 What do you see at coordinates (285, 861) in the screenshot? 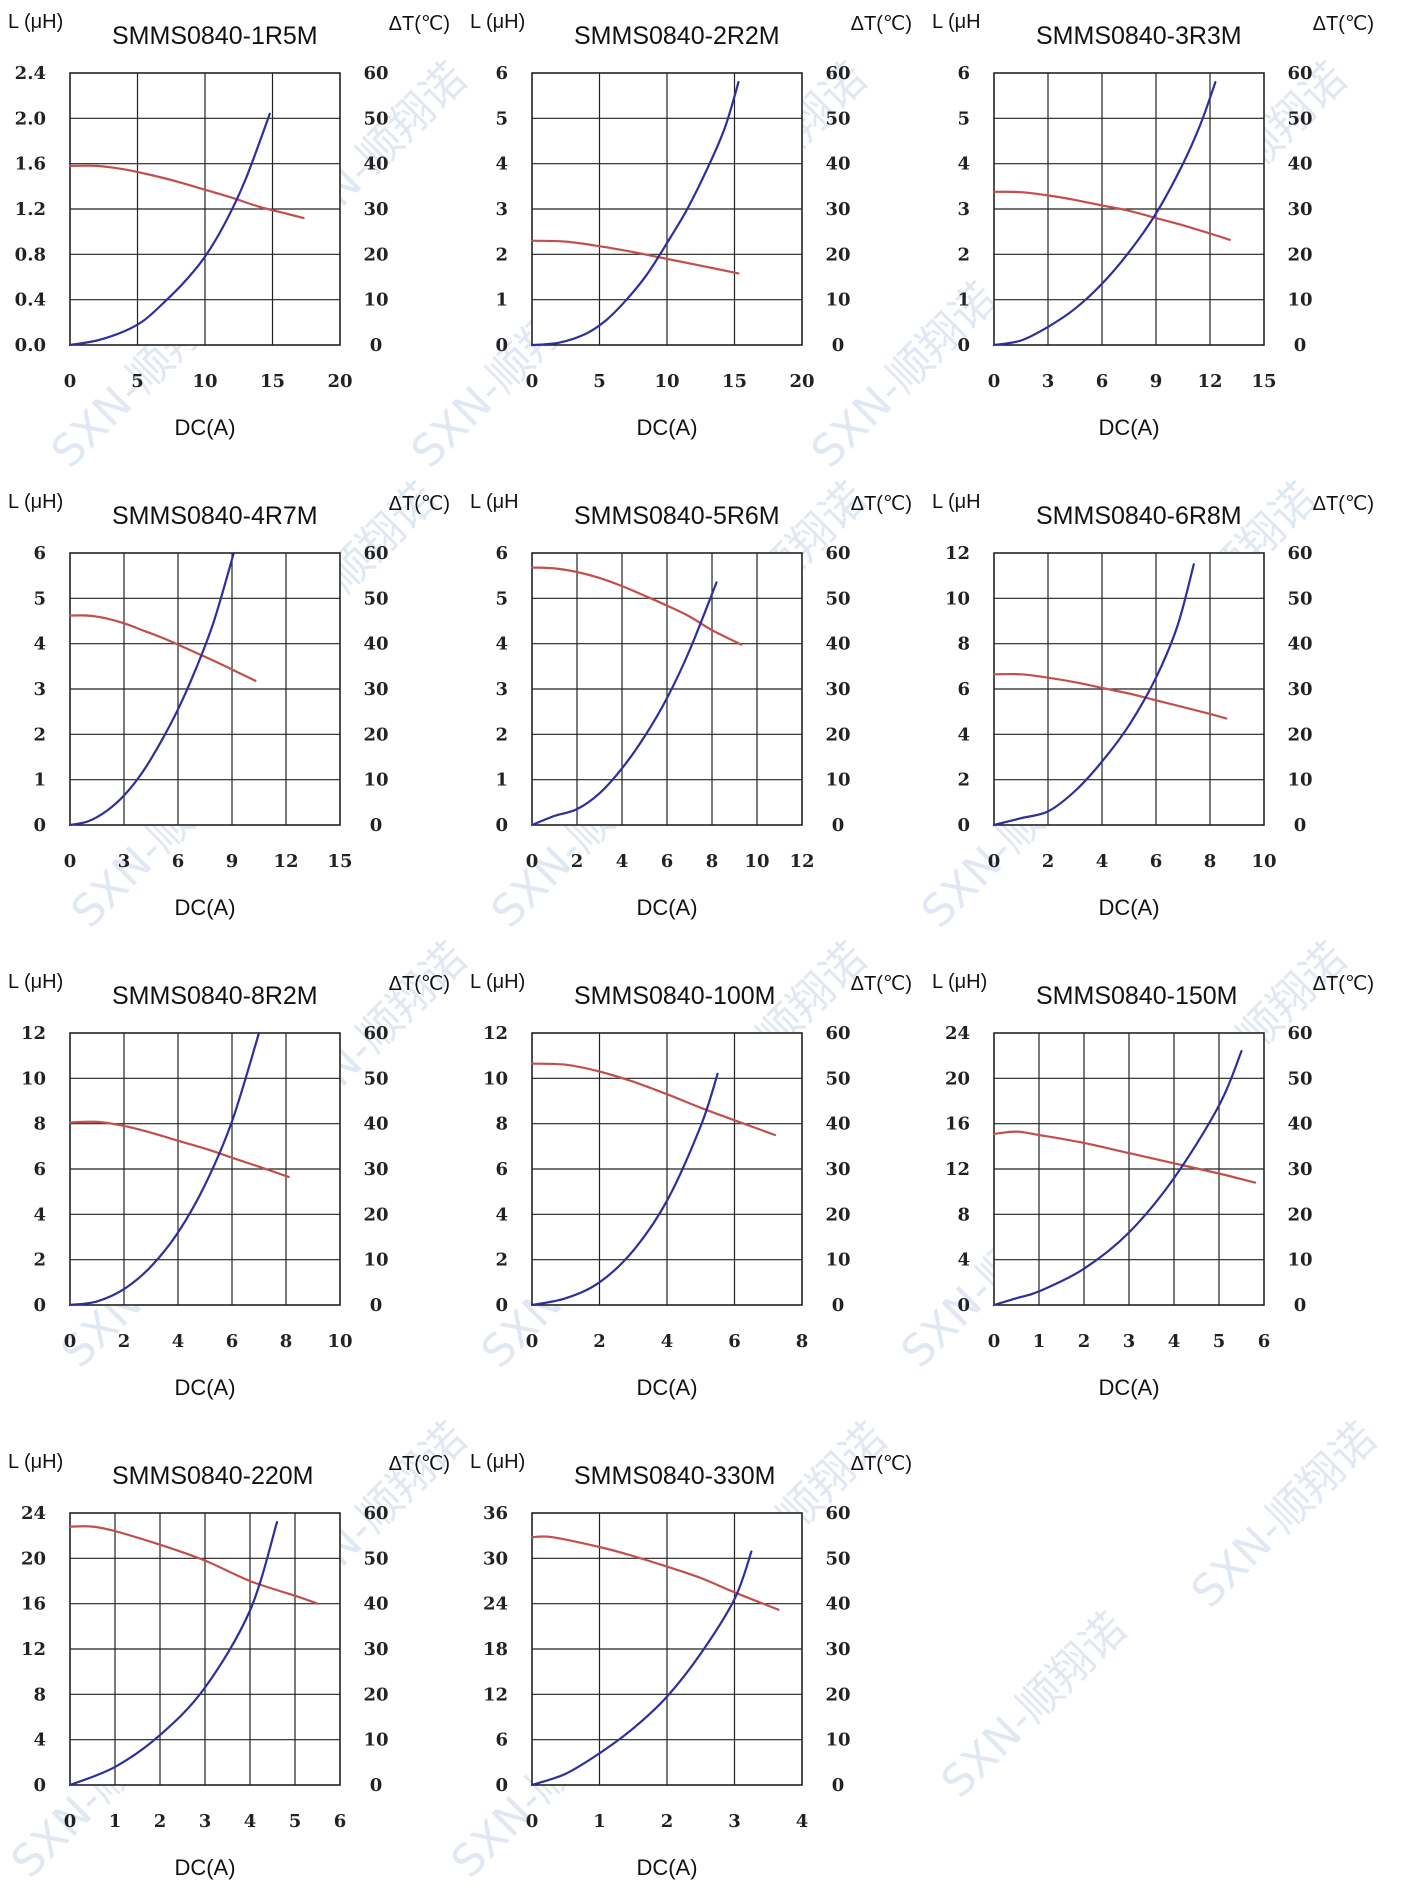
I see `x-tick-label: 12` at bounding box center [285, 861].